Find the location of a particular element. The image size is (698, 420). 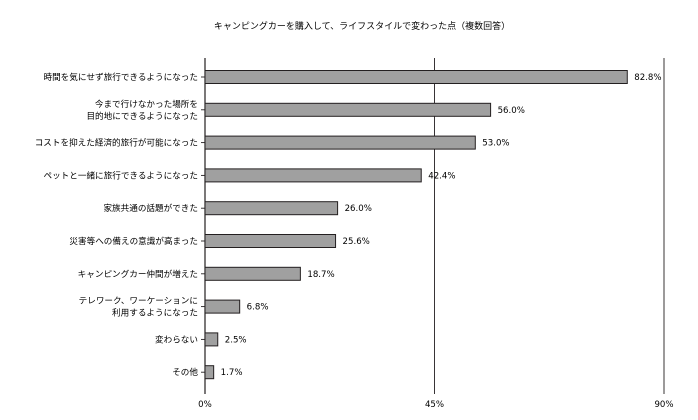

value-label: 18.7% is located at coordinates (320, 275).